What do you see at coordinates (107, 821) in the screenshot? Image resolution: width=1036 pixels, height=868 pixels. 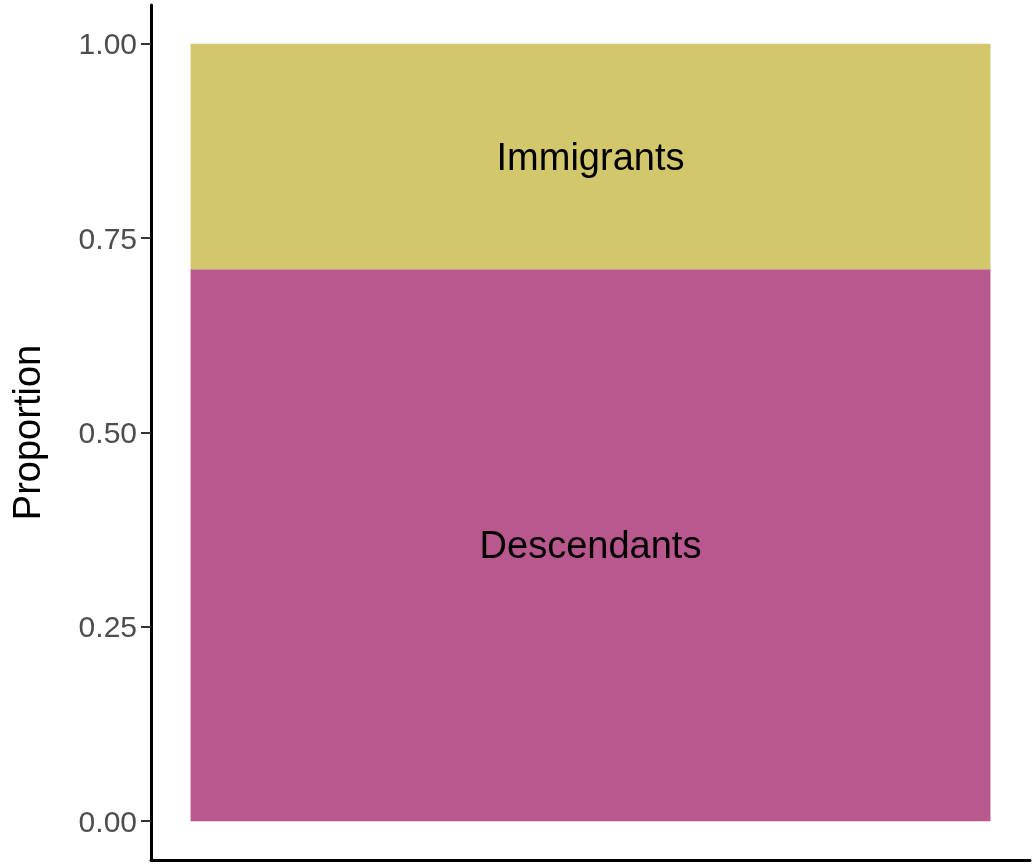 I see `y-tick-label: 0.00` at bounding box center [107, 821].